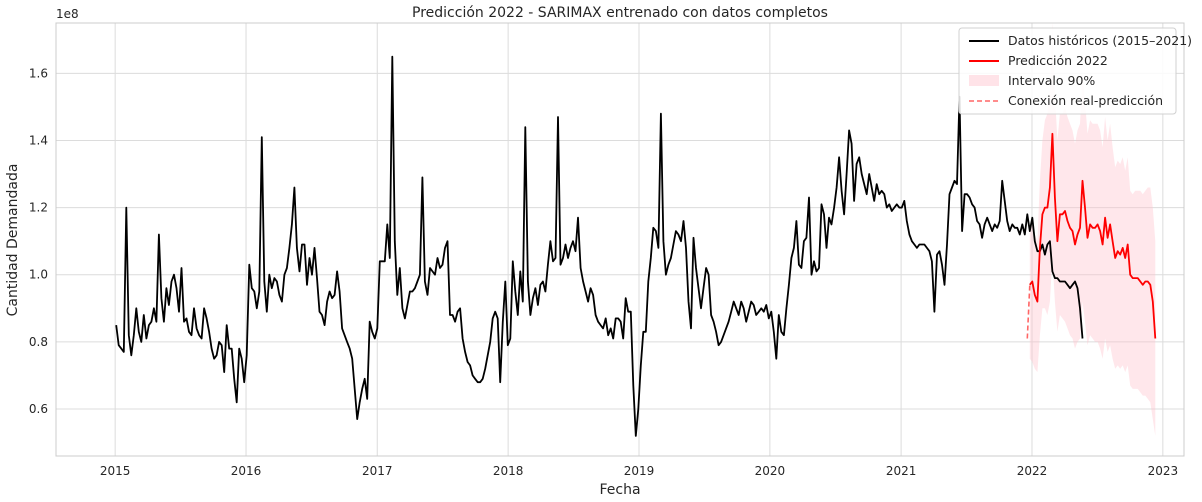  What do you see at coordinates (38, 275) in the screenshot?
I see `y-tick-label: 1.0` at bounding box center [38, 275].